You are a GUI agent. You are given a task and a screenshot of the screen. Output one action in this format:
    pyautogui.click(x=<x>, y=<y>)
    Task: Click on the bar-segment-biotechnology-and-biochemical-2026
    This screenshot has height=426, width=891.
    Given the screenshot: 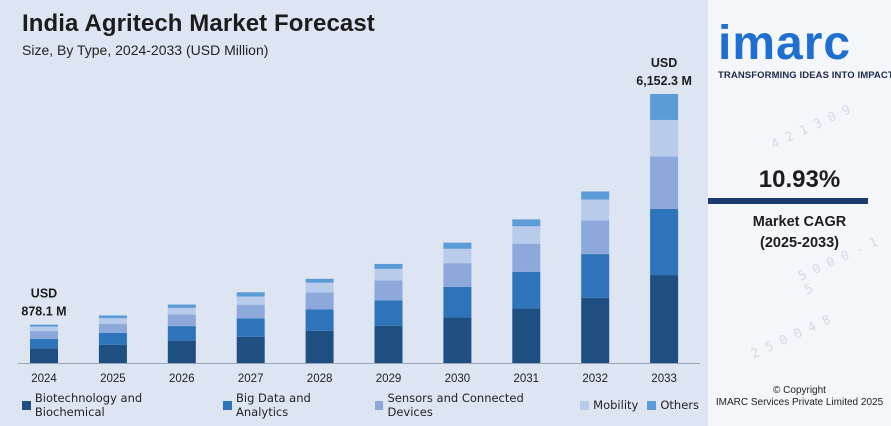 What is the action you would take?
    pyautogui.click(x=181, y=351)
    